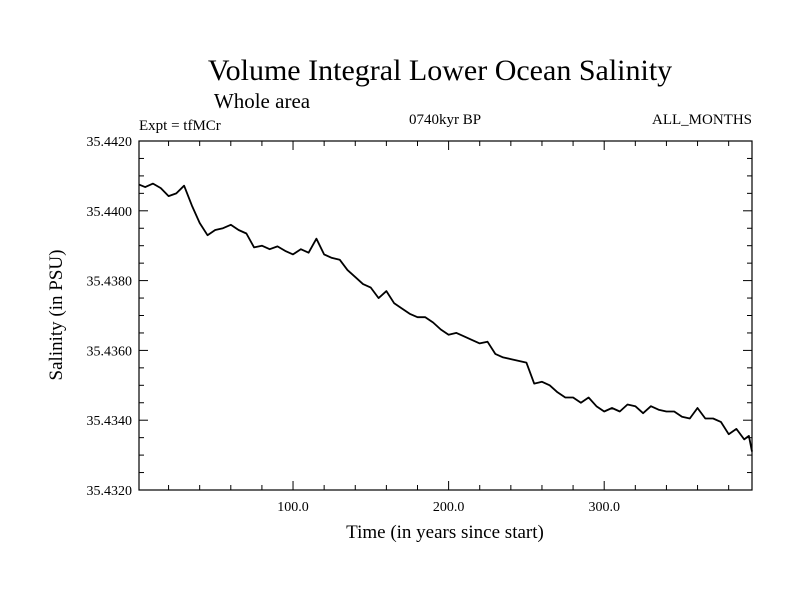  Describe the element at coordinates (449, 507) in the screenshot. I see `x-tick-label: 200.0` at that location.